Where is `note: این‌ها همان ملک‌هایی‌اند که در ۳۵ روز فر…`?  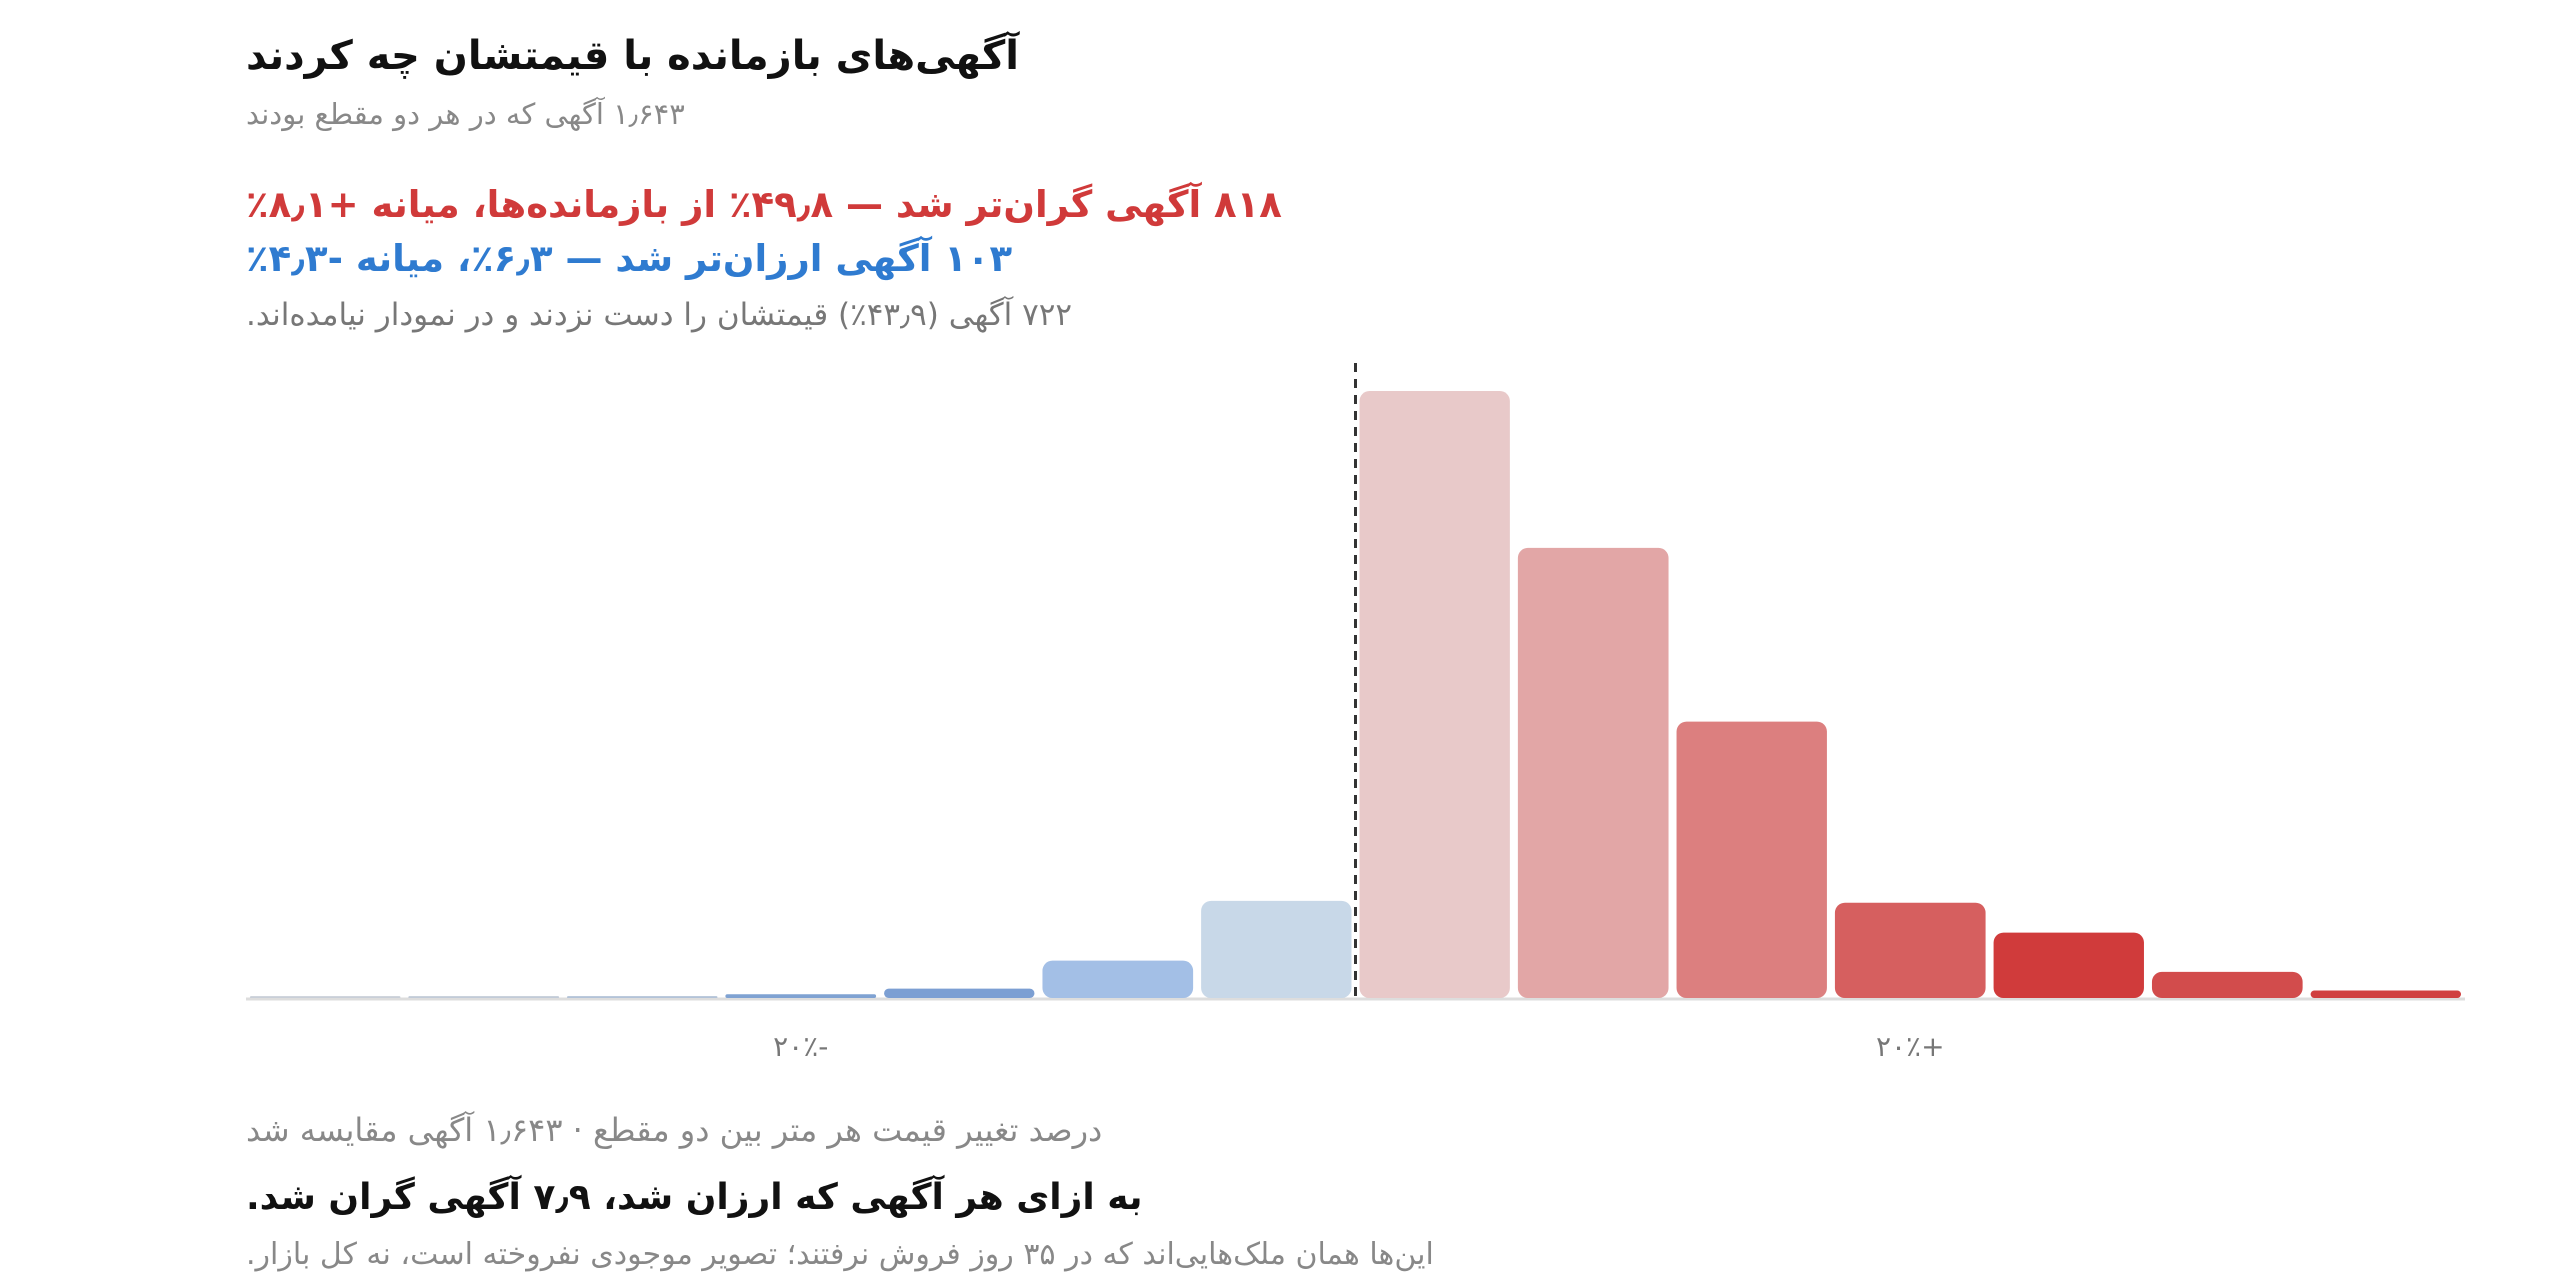
note: این‌ها همان ملک‌هایی‌اند که در ۳۵ روز فر… is located at coordinates (840, 1254).